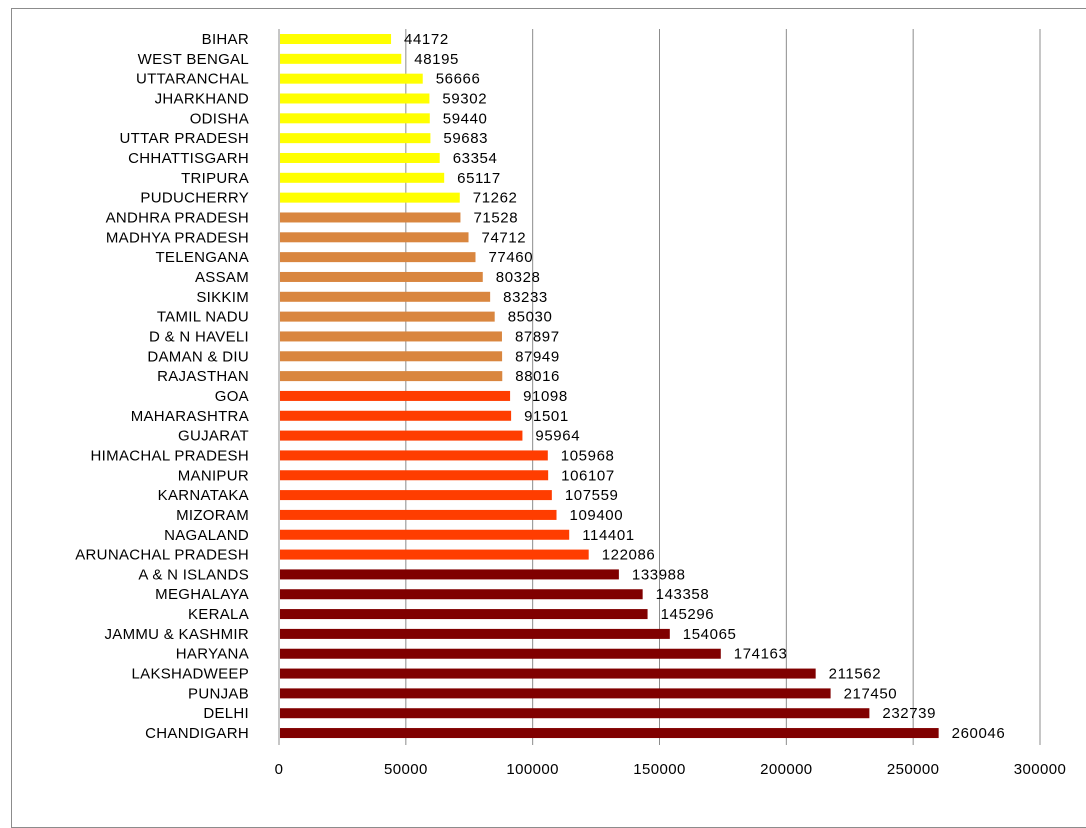  I want to click on category-label-16: DAMAN & DIU, so click(198, 356).